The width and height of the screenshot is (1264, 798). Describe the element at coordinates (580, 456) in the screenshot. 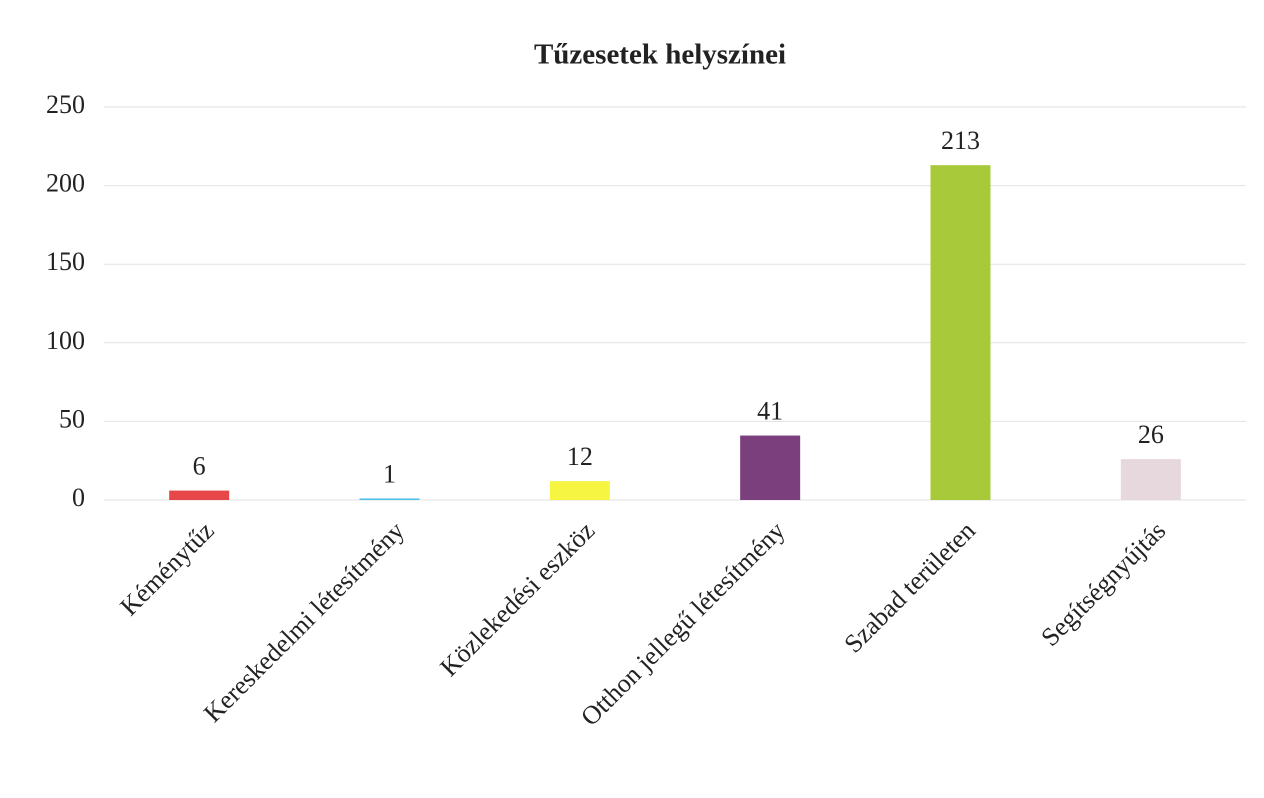

I see `data-label: 12` at that location.